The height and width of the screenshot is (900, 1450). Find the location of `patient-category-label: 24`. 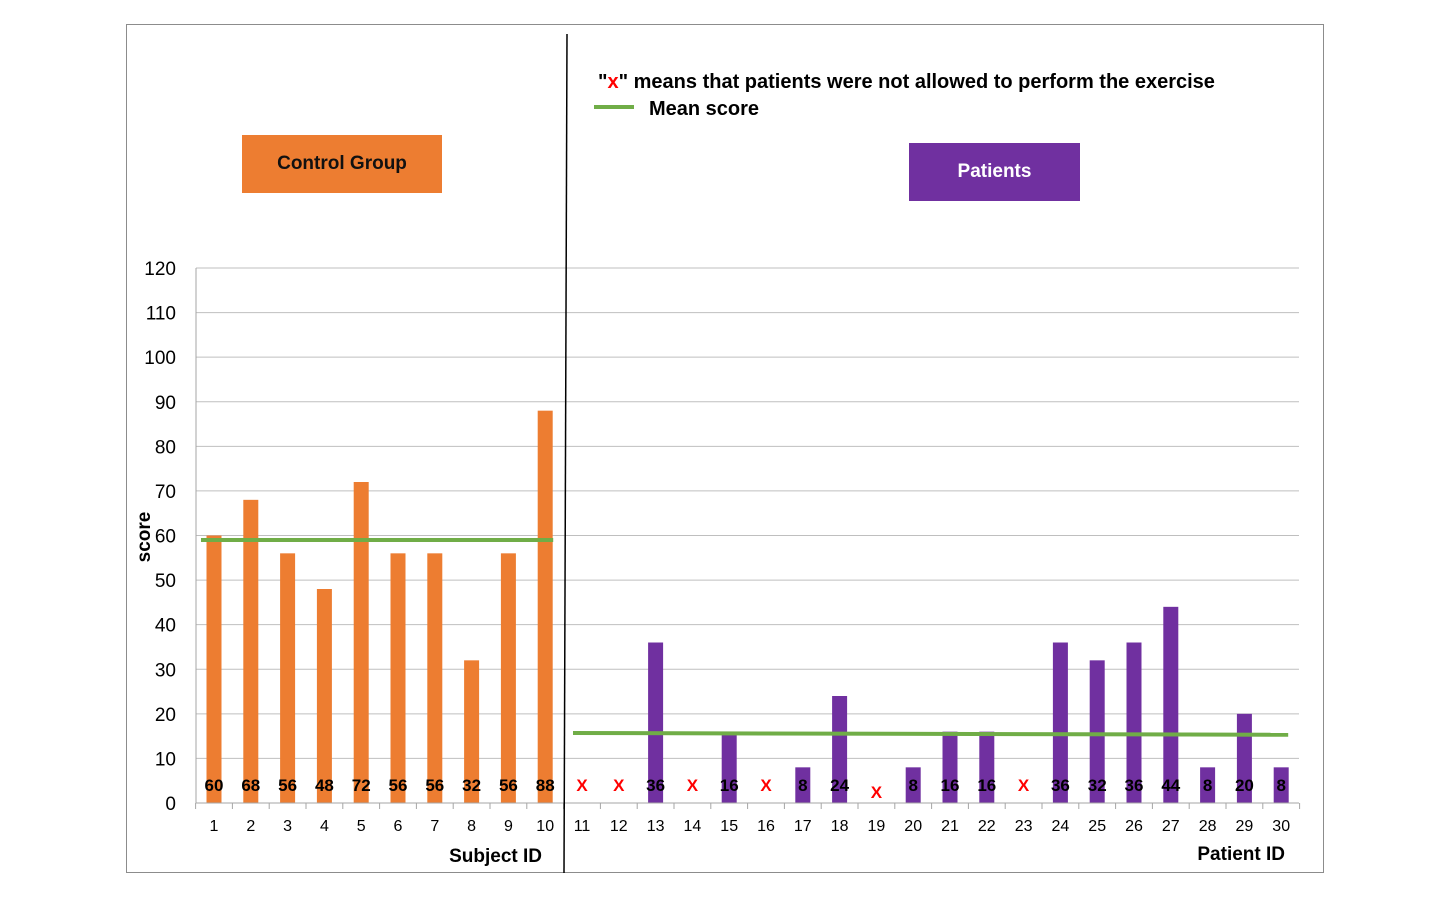

patient-category-label: 24 is located at coordinates (1061, 826).